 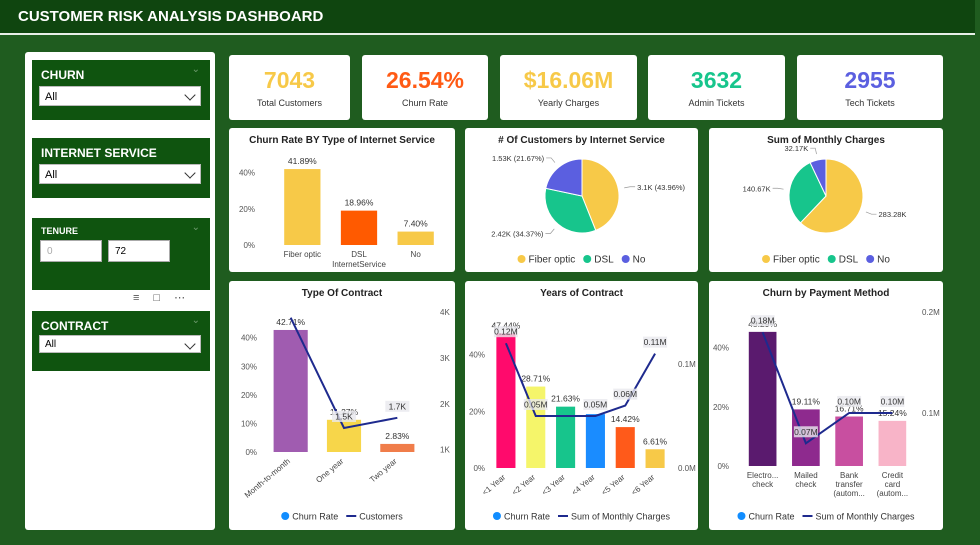 What do you see at coordinates (329, 470) in the screenshot?
I see `x-tick-label: One year` at bounding box center [329, 470].